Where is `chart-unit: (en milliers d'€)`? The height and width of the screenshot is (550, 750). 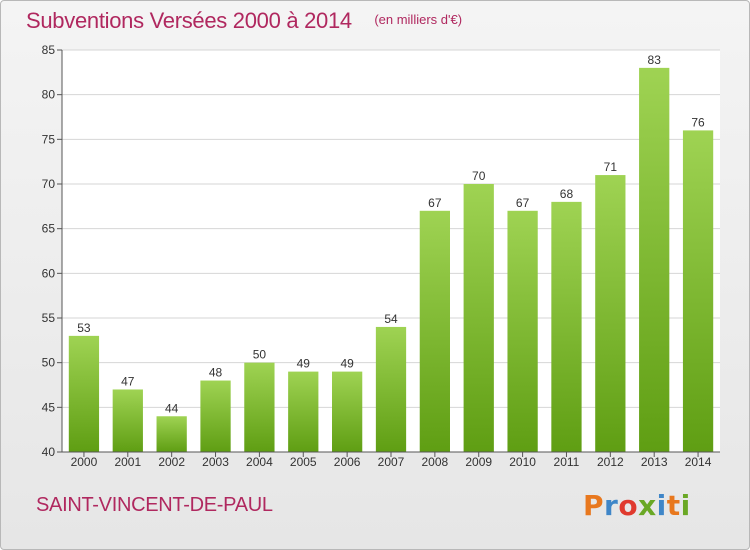 chart-unit: (en milliers d'€) is located at coordinates (418, 19).